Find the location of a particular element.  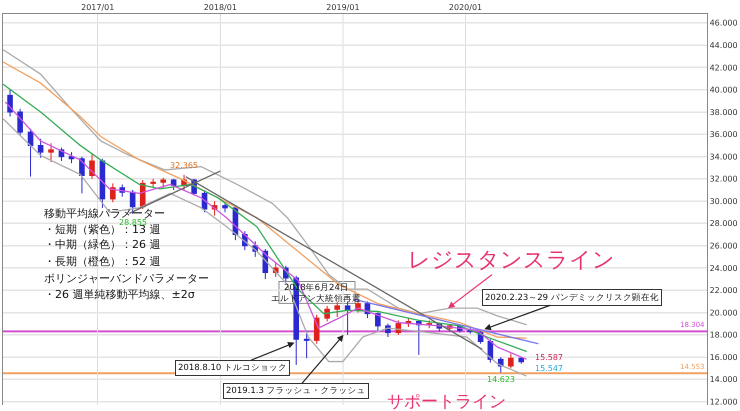

annotation: 28.855 is located at coordinates (133, 222).